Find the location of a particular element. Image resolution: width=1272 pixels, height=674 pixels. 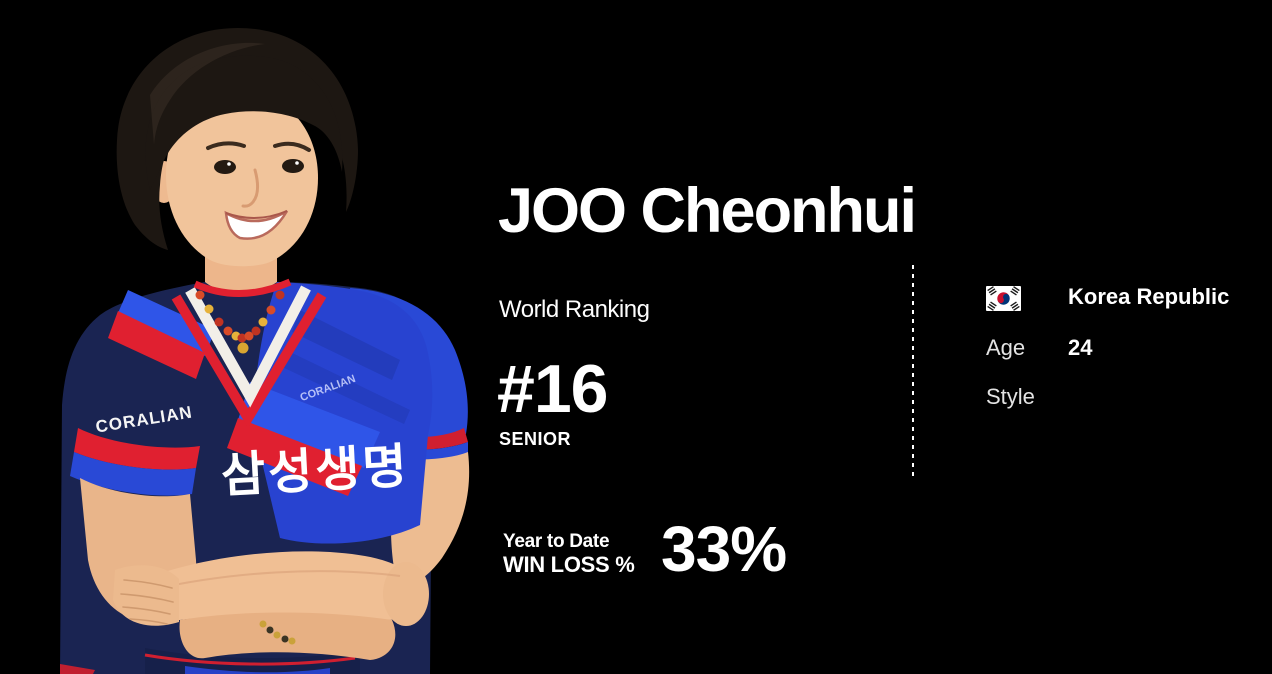

country-value: Korea Republic is located at coordinates (1149, 296).